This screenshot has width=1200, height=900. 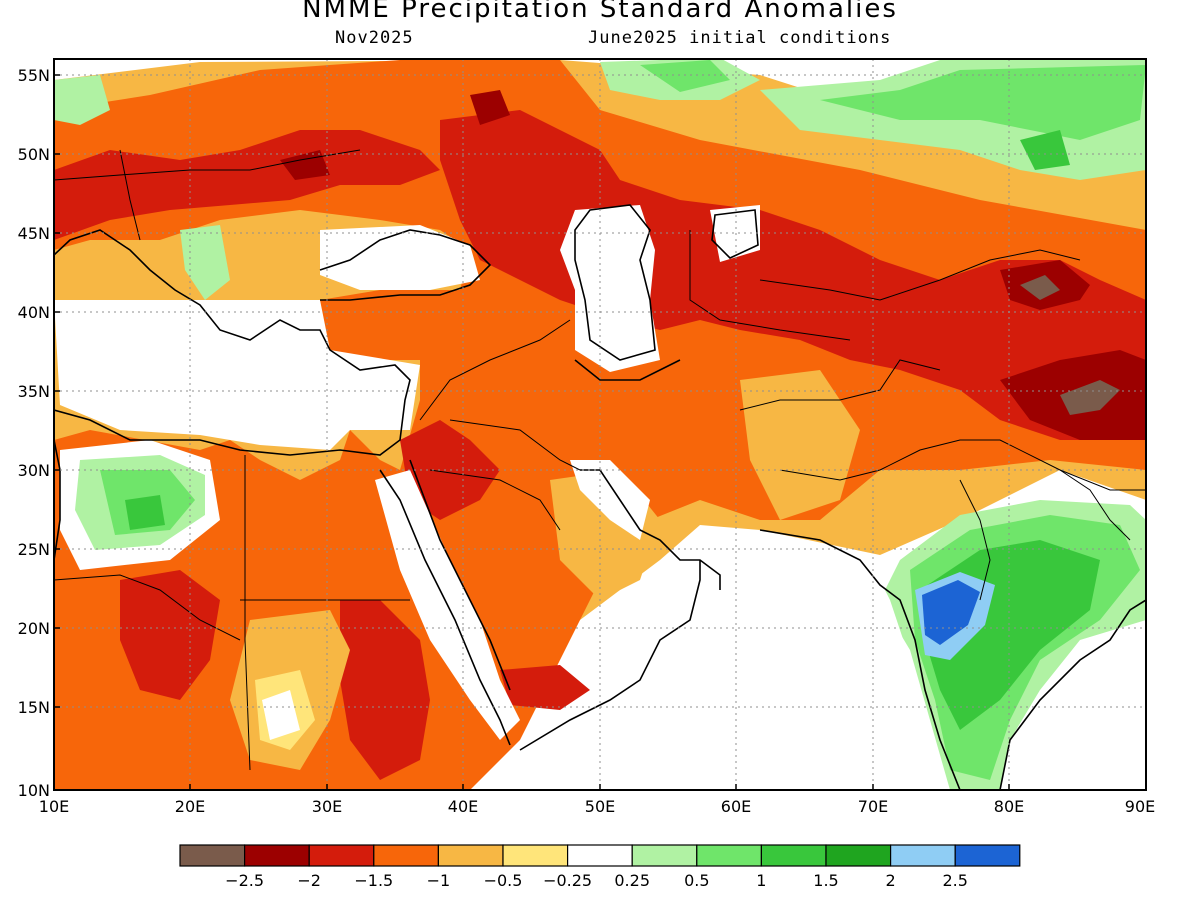 I want to click on lat-label: 45N, so click(x=34, y=233).